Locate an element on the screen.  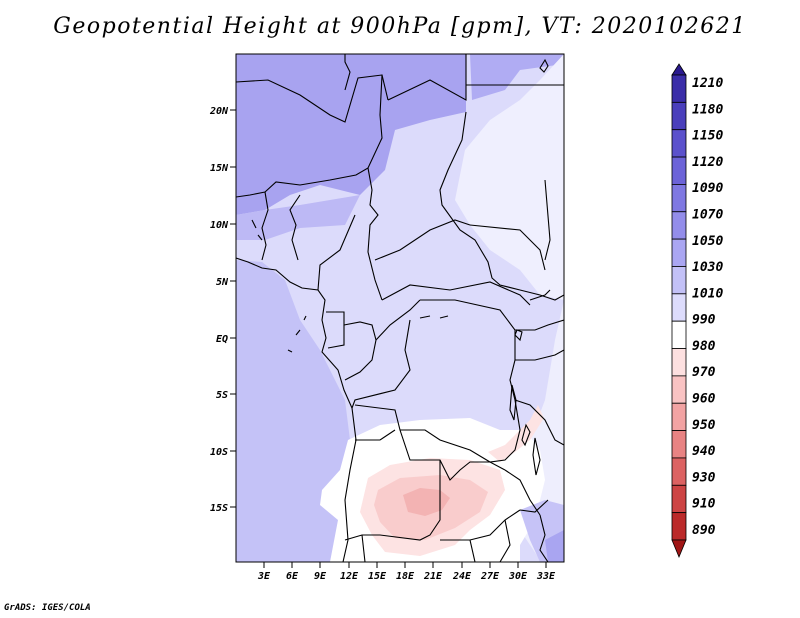
colorbar-label: 930 is located at coordinates (704, 477).